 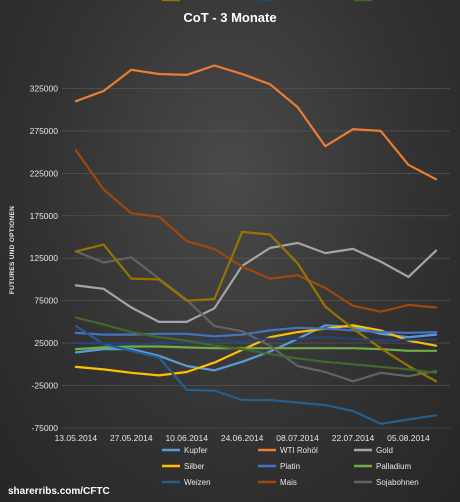 What do you see at coordinates (295, 1) in the screenshot?
I see `legend-label-kaffee-c: Kaffee C` at bounding box center [295, 1].